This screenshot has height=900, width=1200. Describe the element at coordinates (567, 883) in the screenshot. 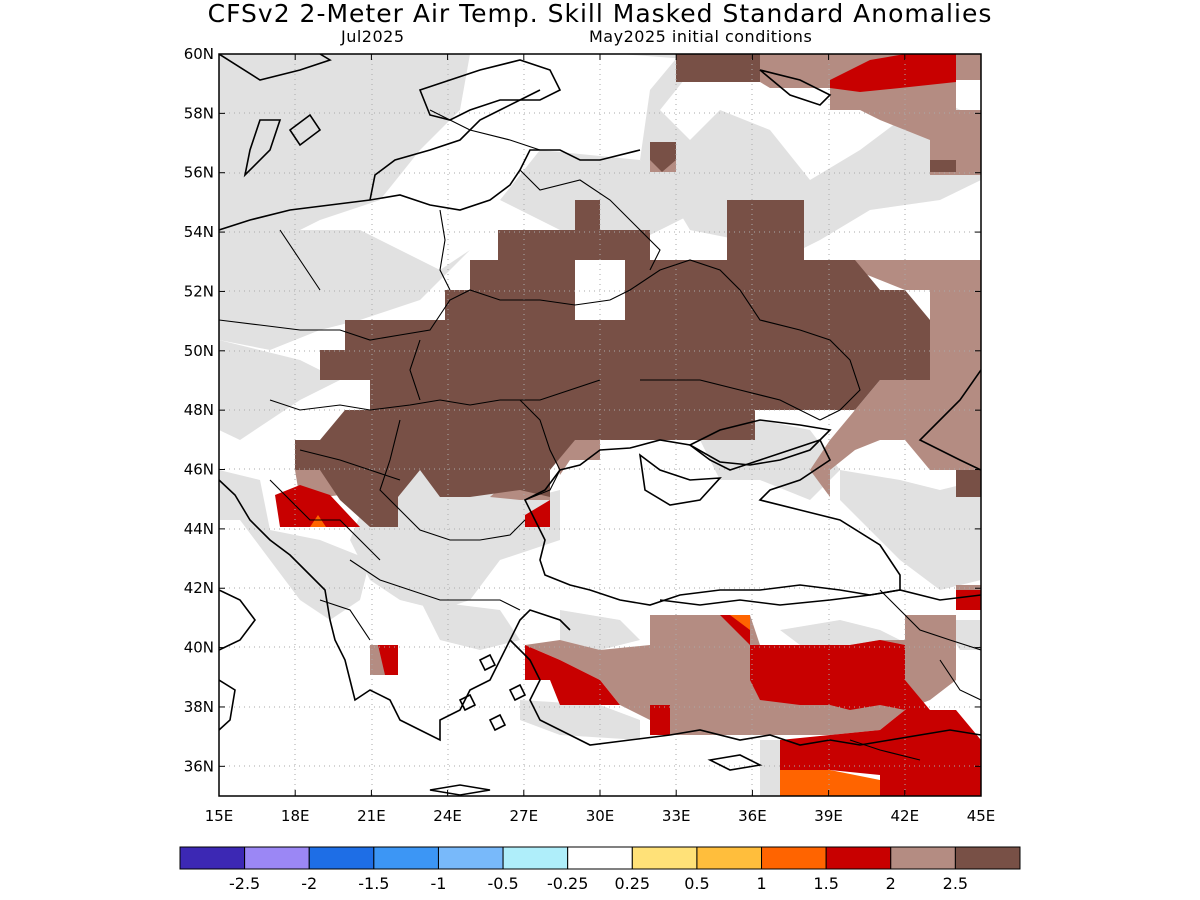

I see `colorbar-label: -0.25` at that location.